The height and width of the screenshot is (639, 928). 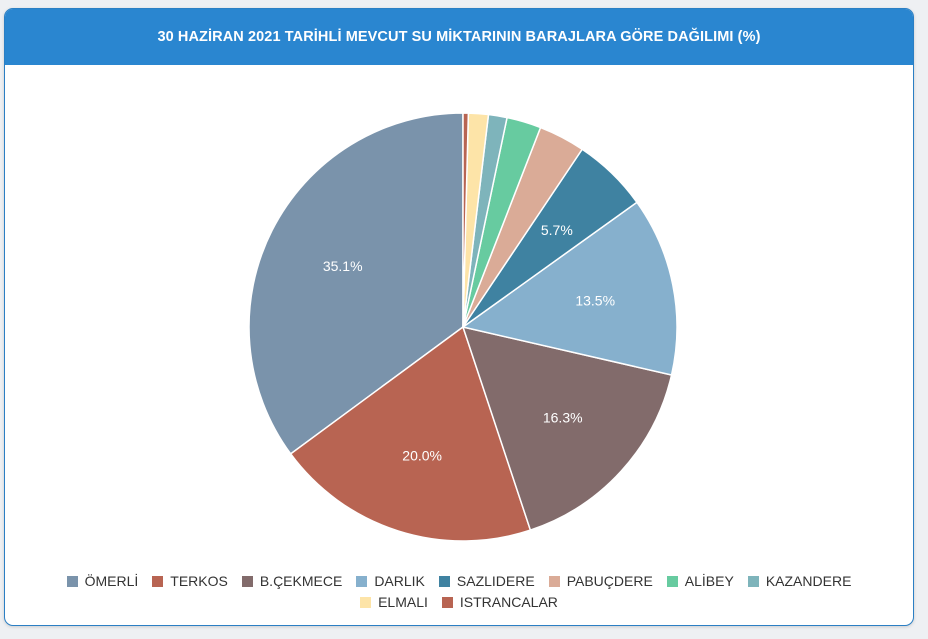 I want to click on legend-label: B.ÇEKMECE, so click(x=301, y=581).